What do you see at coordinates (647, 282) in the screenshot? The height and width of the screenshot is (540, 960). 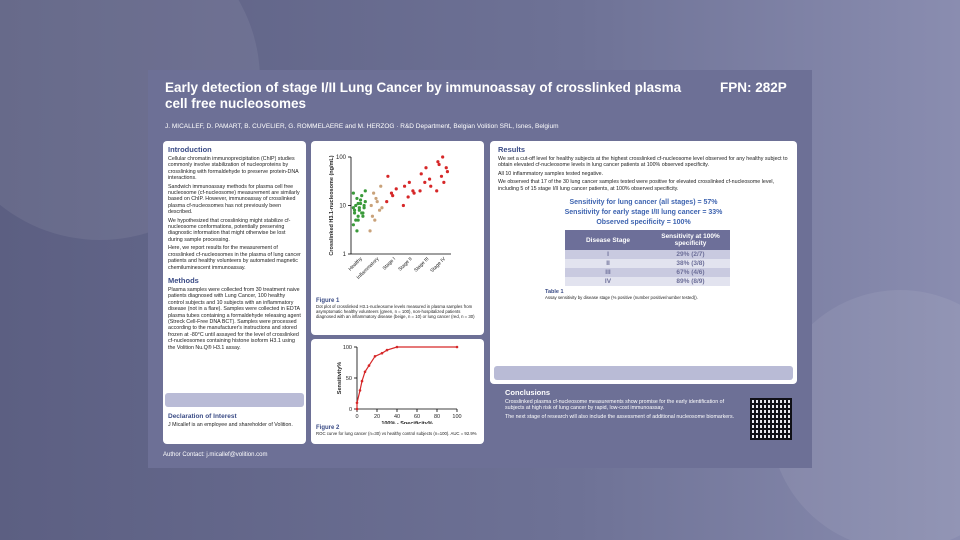 I see `table-row: IV 89% (8/9)` at bounding box center [647, 282].